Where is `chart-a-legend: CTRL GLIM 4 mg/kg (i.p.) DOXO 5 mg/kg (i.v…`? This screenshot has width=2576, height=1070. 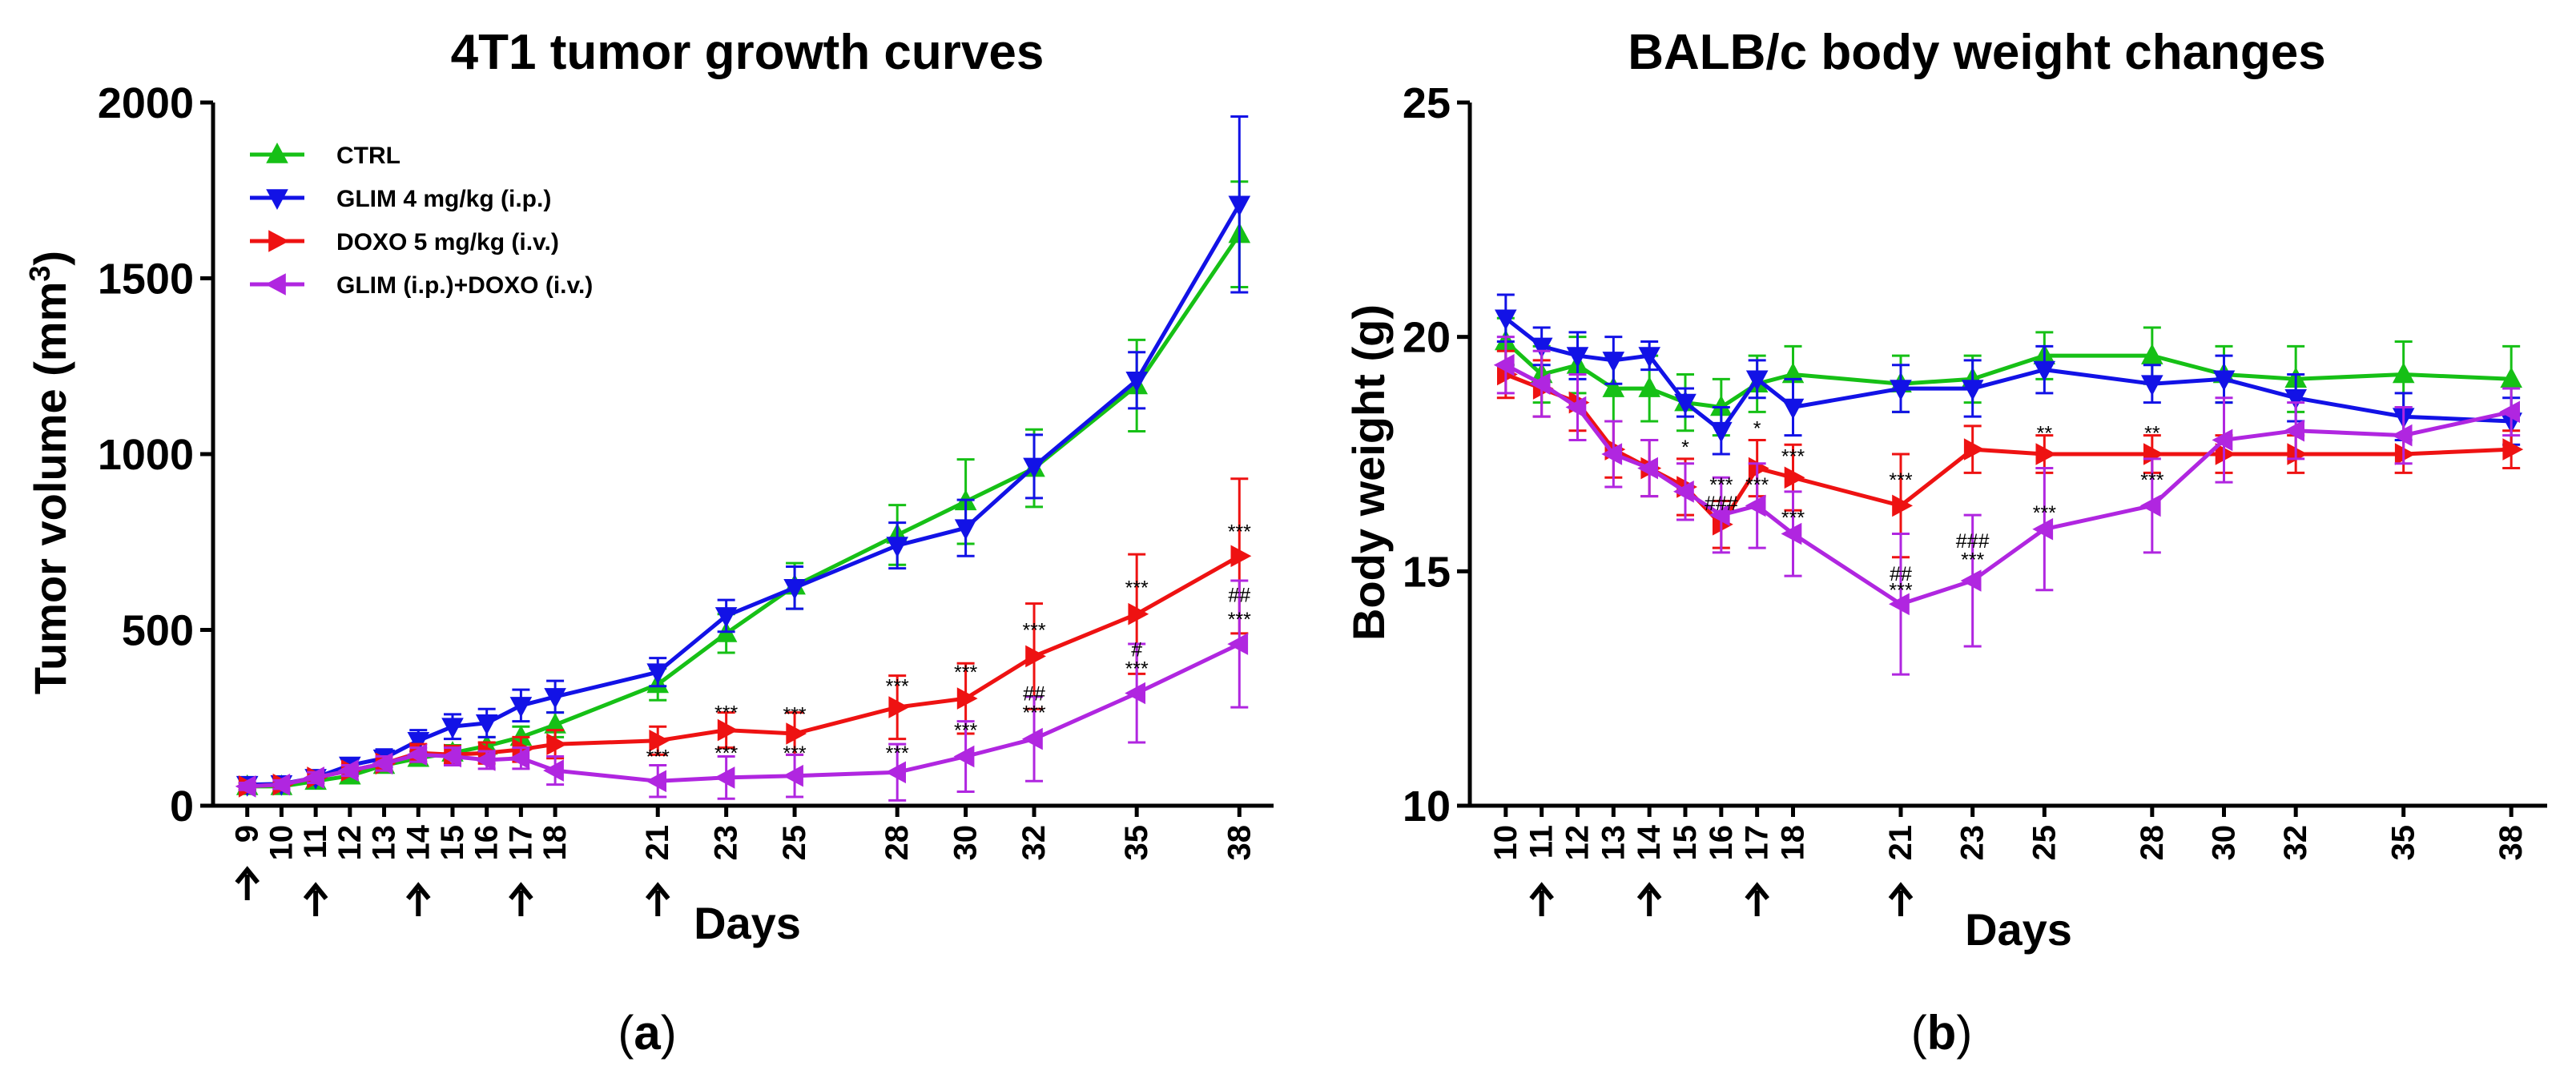 chart-a-legend: CTRL GLIM 4 mg/kg (i.p.) DOXO 5 mg/kg (i.v… is located at coordinates (422, 221).